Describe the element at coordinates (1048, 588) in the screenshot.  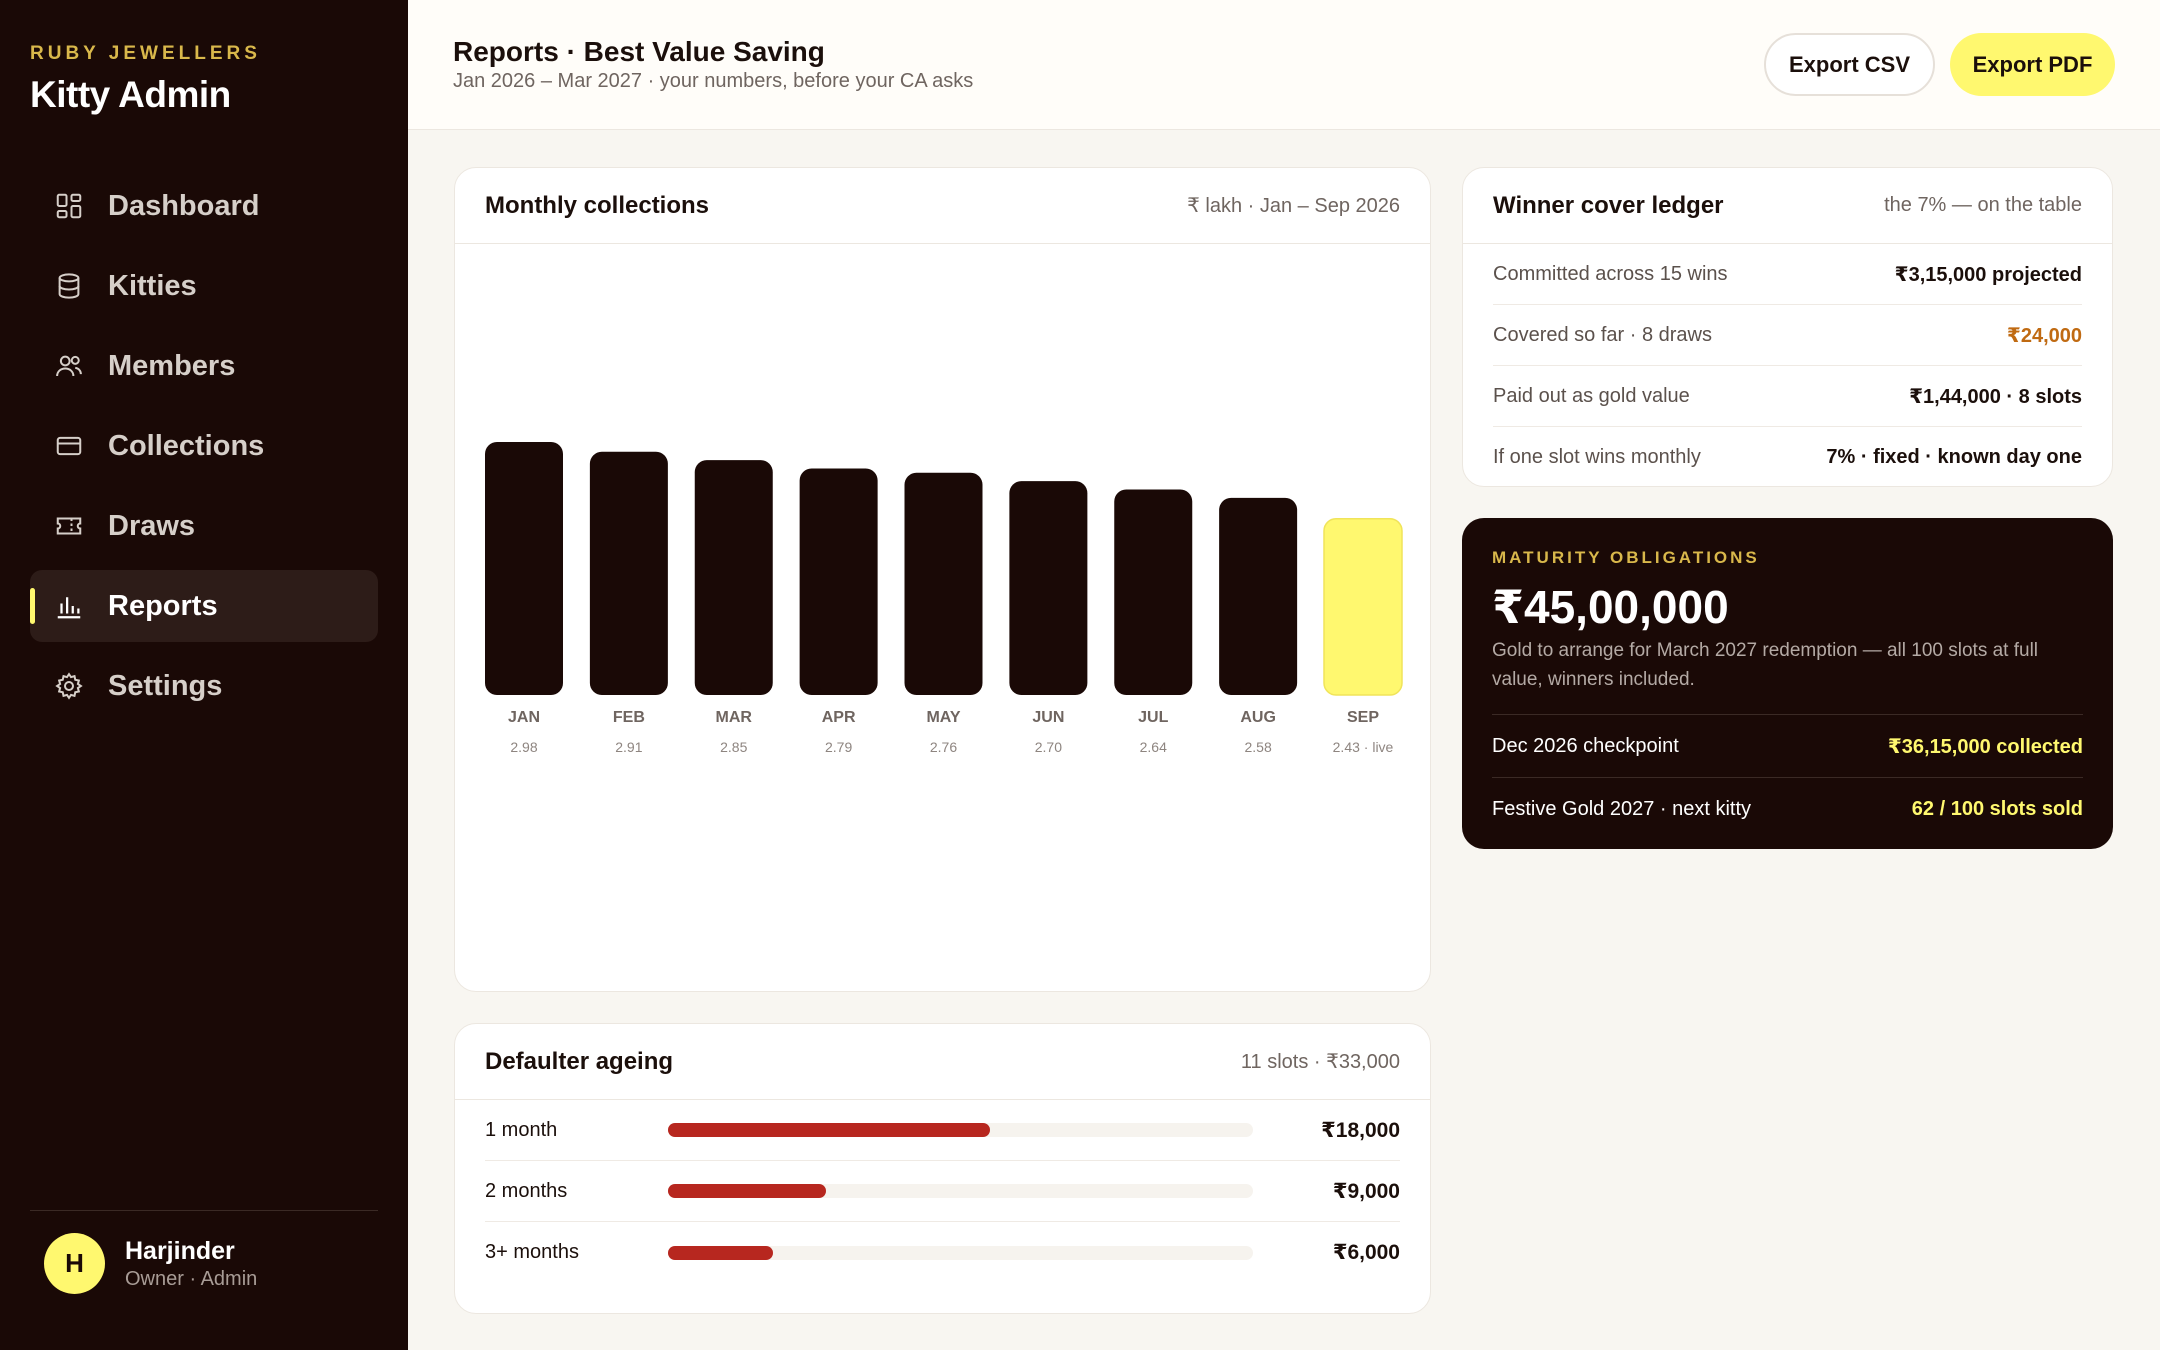
I see `chart-bar-jun` at that location.